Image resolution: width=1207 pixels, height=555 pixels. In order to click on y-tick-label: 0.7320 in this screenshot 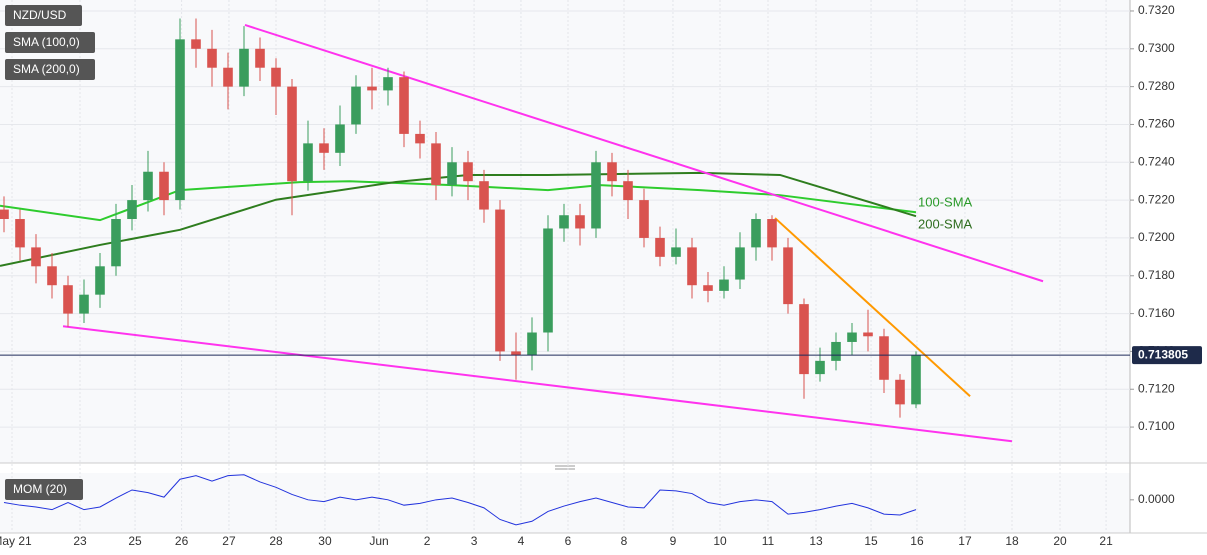, I will do `click(1156, 10)`.